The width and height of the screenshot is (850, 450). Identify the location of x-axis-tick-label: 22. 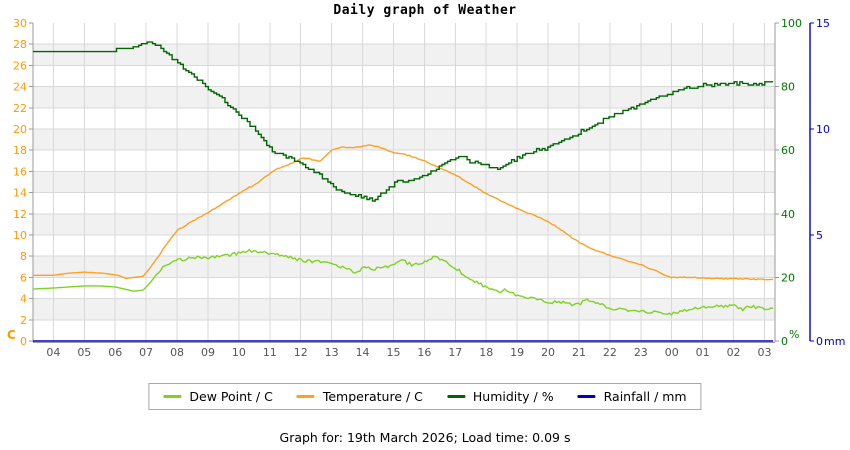
(610, 352).